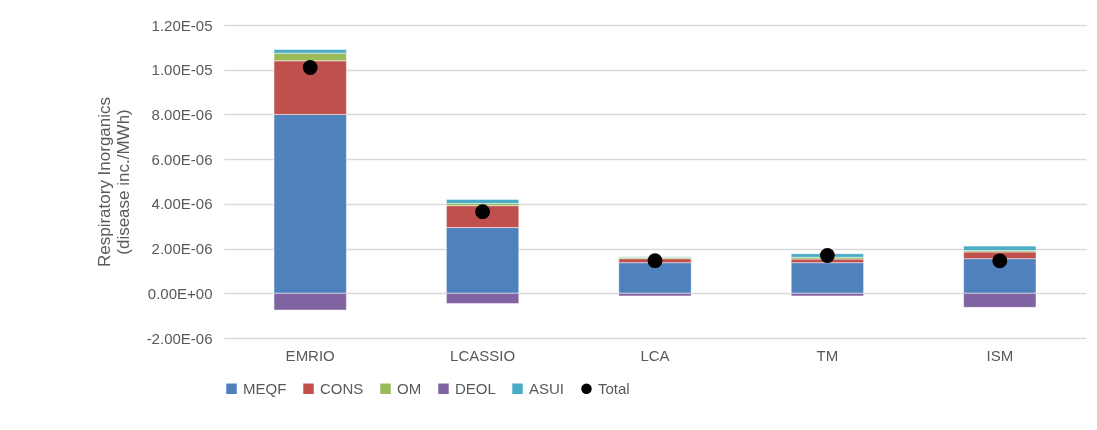  Describe the element at coordinates (310, 355) in the screenshot. I see `x-tick-label: EMRIO` at that location.